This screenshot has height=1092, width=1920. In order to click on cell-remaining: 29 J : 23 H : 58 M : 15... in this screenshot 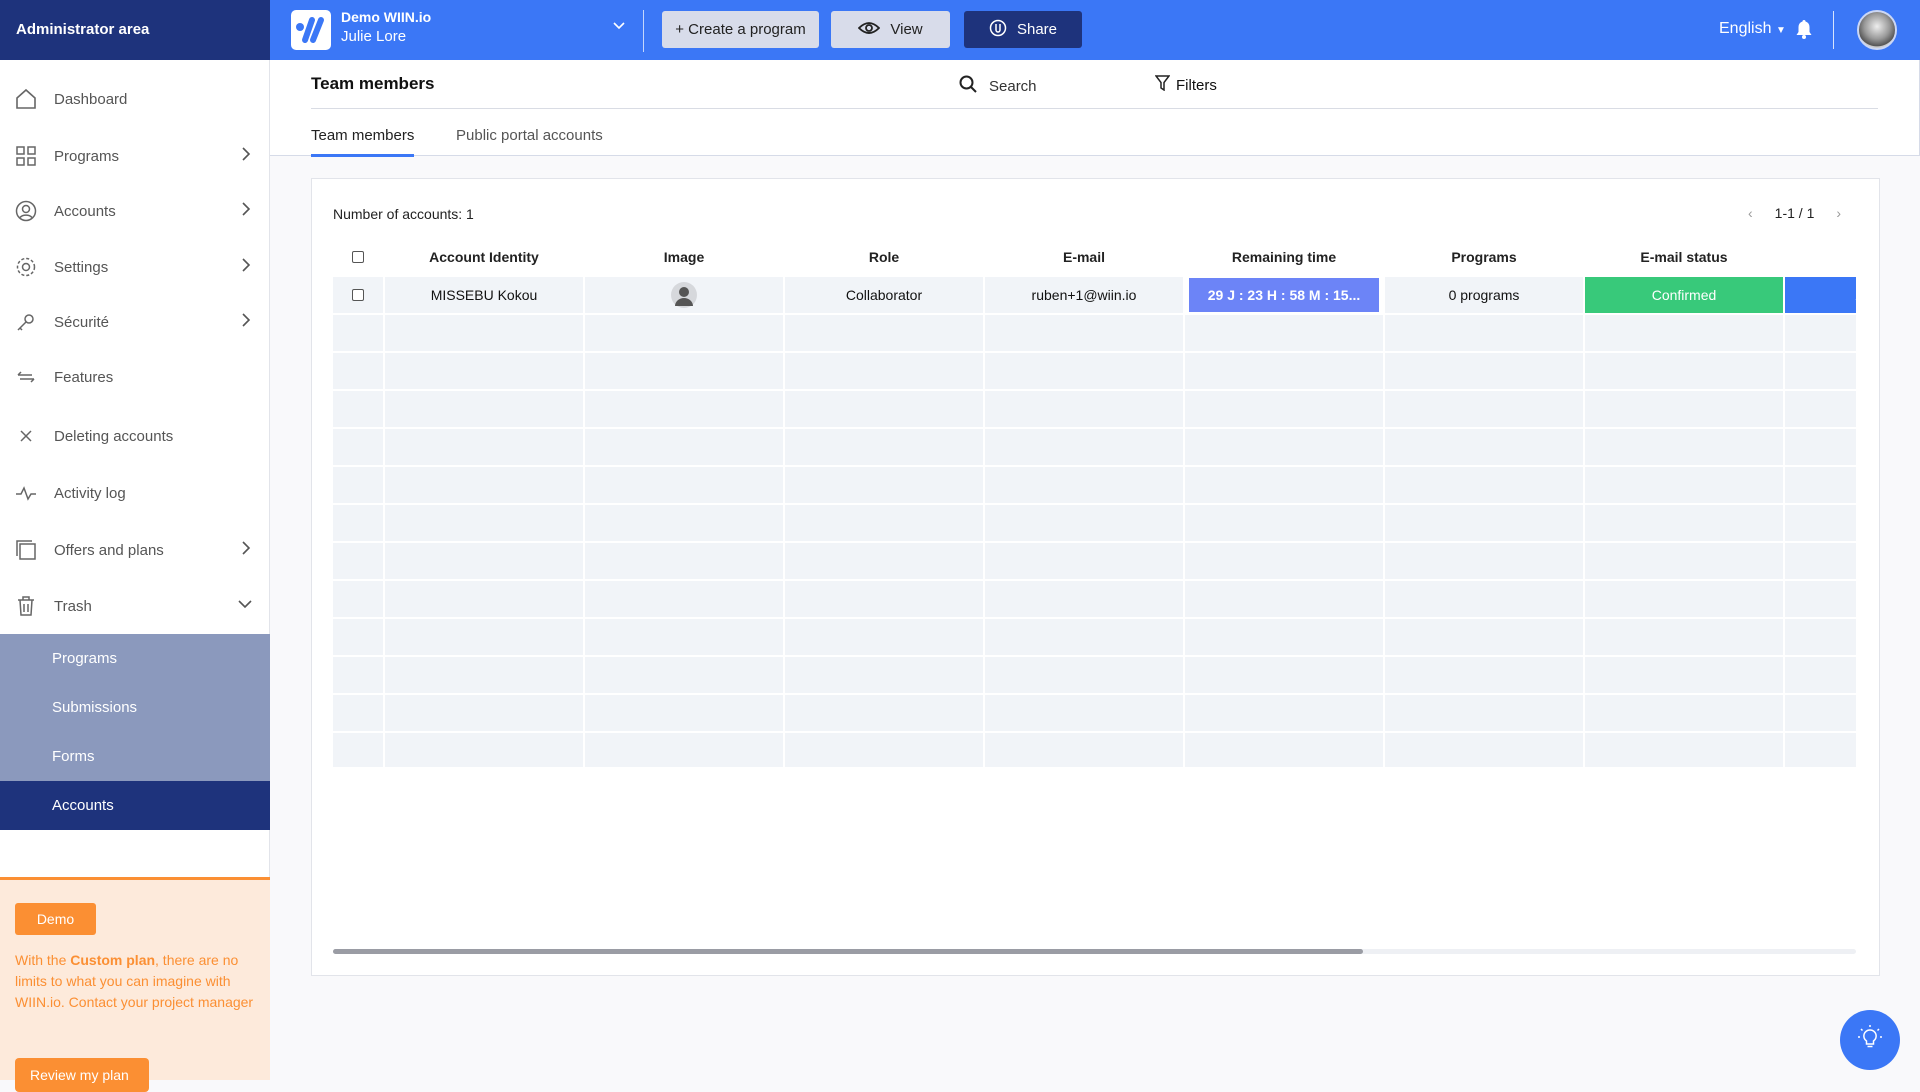, I will do `click(1284, 295)`.